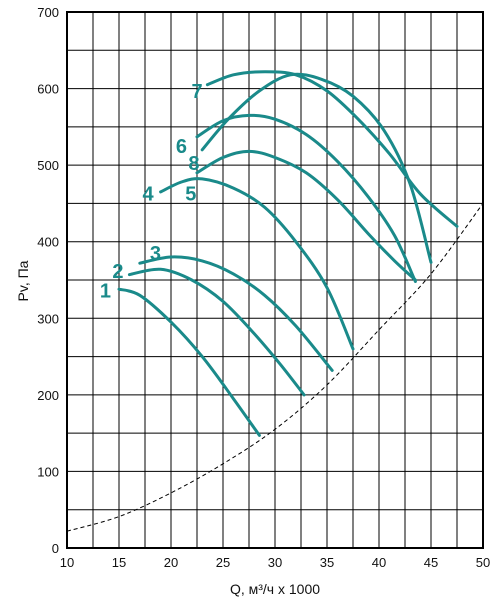  What do you see at coordinates (223, 562) in the screenshot?
I see `x-tick-label: 25` at bounding box center [223, 562].